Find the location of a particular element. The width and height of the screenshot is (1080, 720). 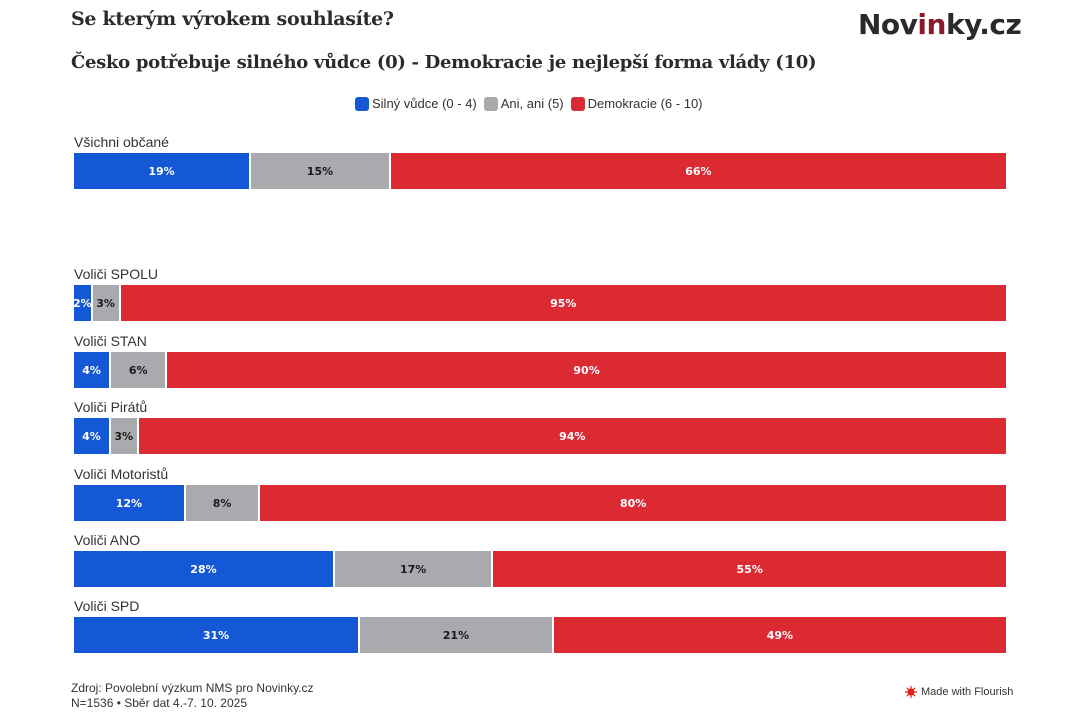

bar-segment: 21% is located at coordinates (457, 635).